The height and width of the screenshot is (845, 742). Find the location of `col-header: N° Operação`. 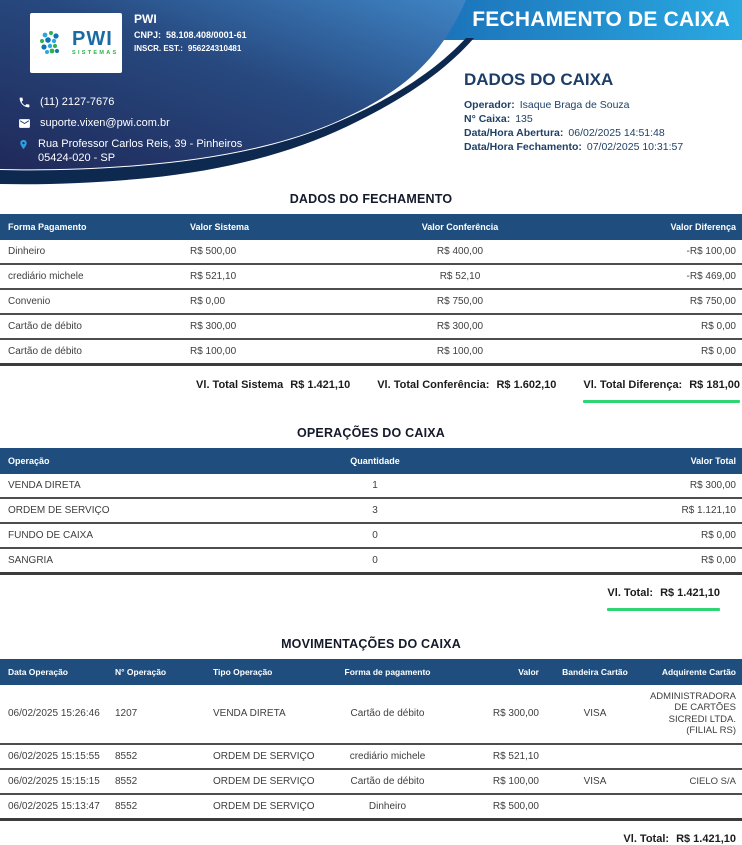

col-header: N° Operação is located at coordinates (141, 672).